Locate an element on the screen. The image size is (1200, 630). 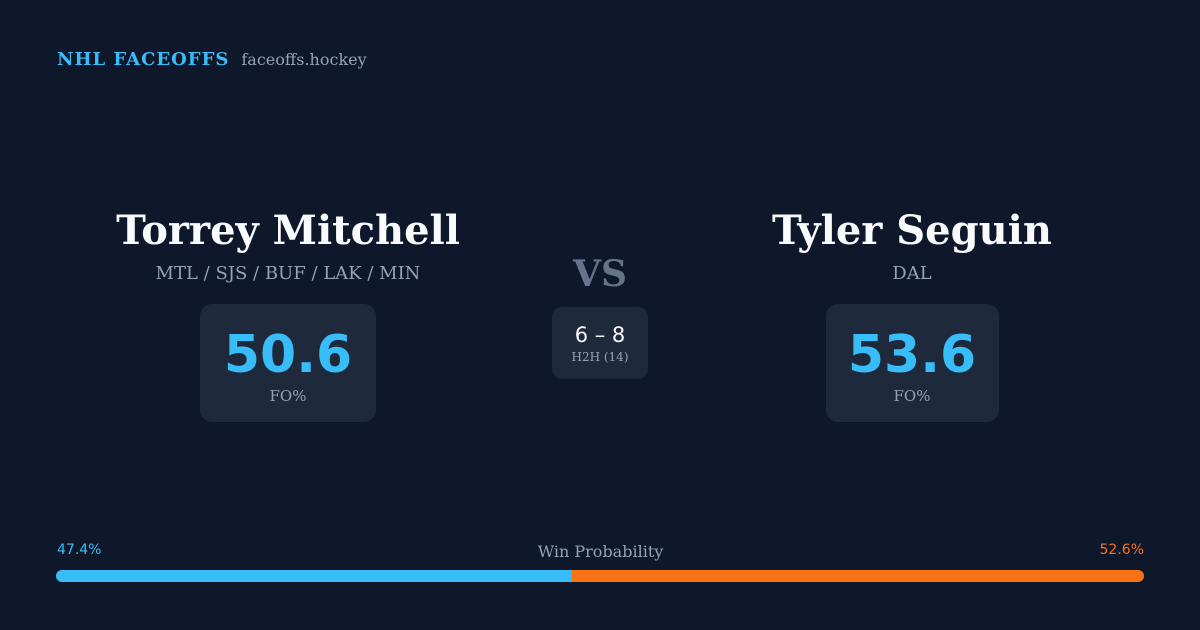
win-probability-row: 47.4% Win Probability 52.6% is located at coordinates (600, 552).